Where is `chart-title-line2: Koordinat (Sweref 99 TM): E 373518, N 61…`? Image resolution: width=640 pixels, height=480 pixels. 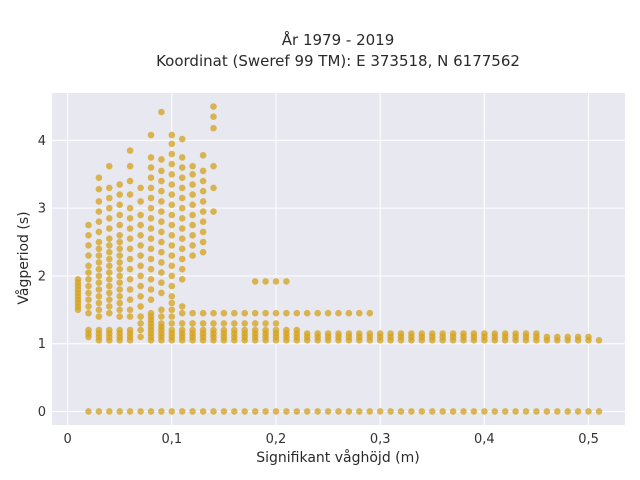 chart-title-line2: Koordinat (Sweref 99 TM): E 373518, N 61… is located at coordinates (338, 61).